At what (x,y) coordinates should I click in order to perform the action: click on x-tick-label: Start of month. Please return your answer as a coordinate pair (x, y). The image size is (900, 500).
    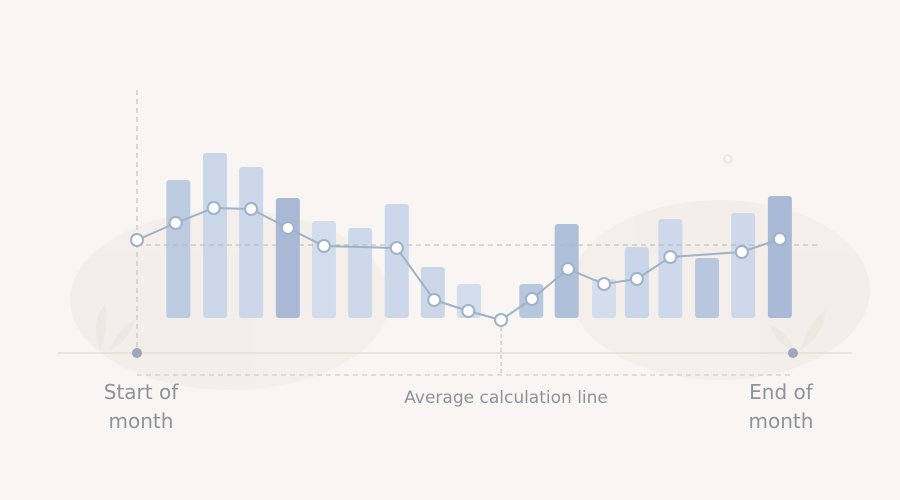
    Looking at the image, I should click on (141, 406).